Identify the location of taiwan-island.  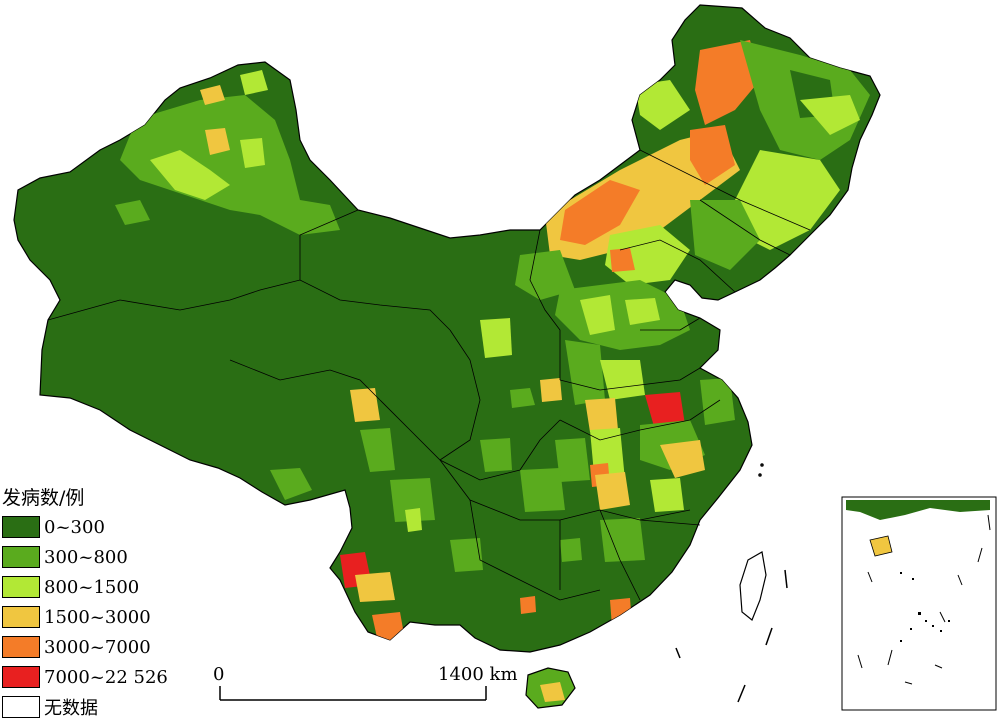
(753, 586).